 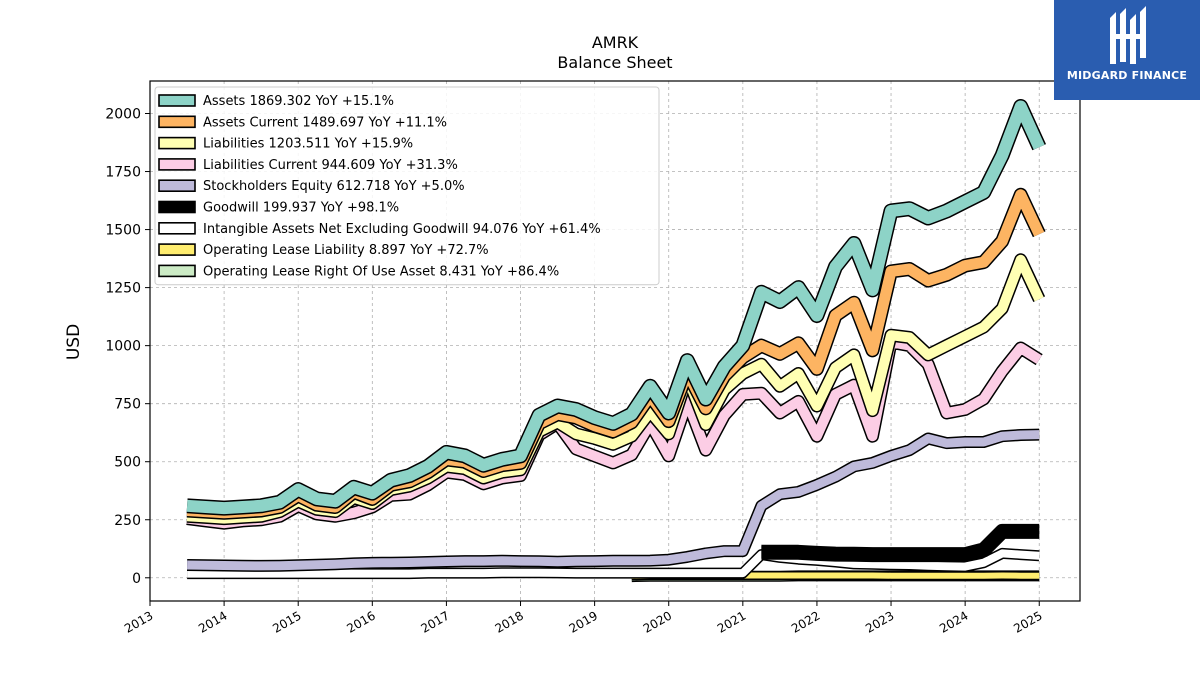 I want to click on y-axis-label: USD, so click(x=74, y=342).